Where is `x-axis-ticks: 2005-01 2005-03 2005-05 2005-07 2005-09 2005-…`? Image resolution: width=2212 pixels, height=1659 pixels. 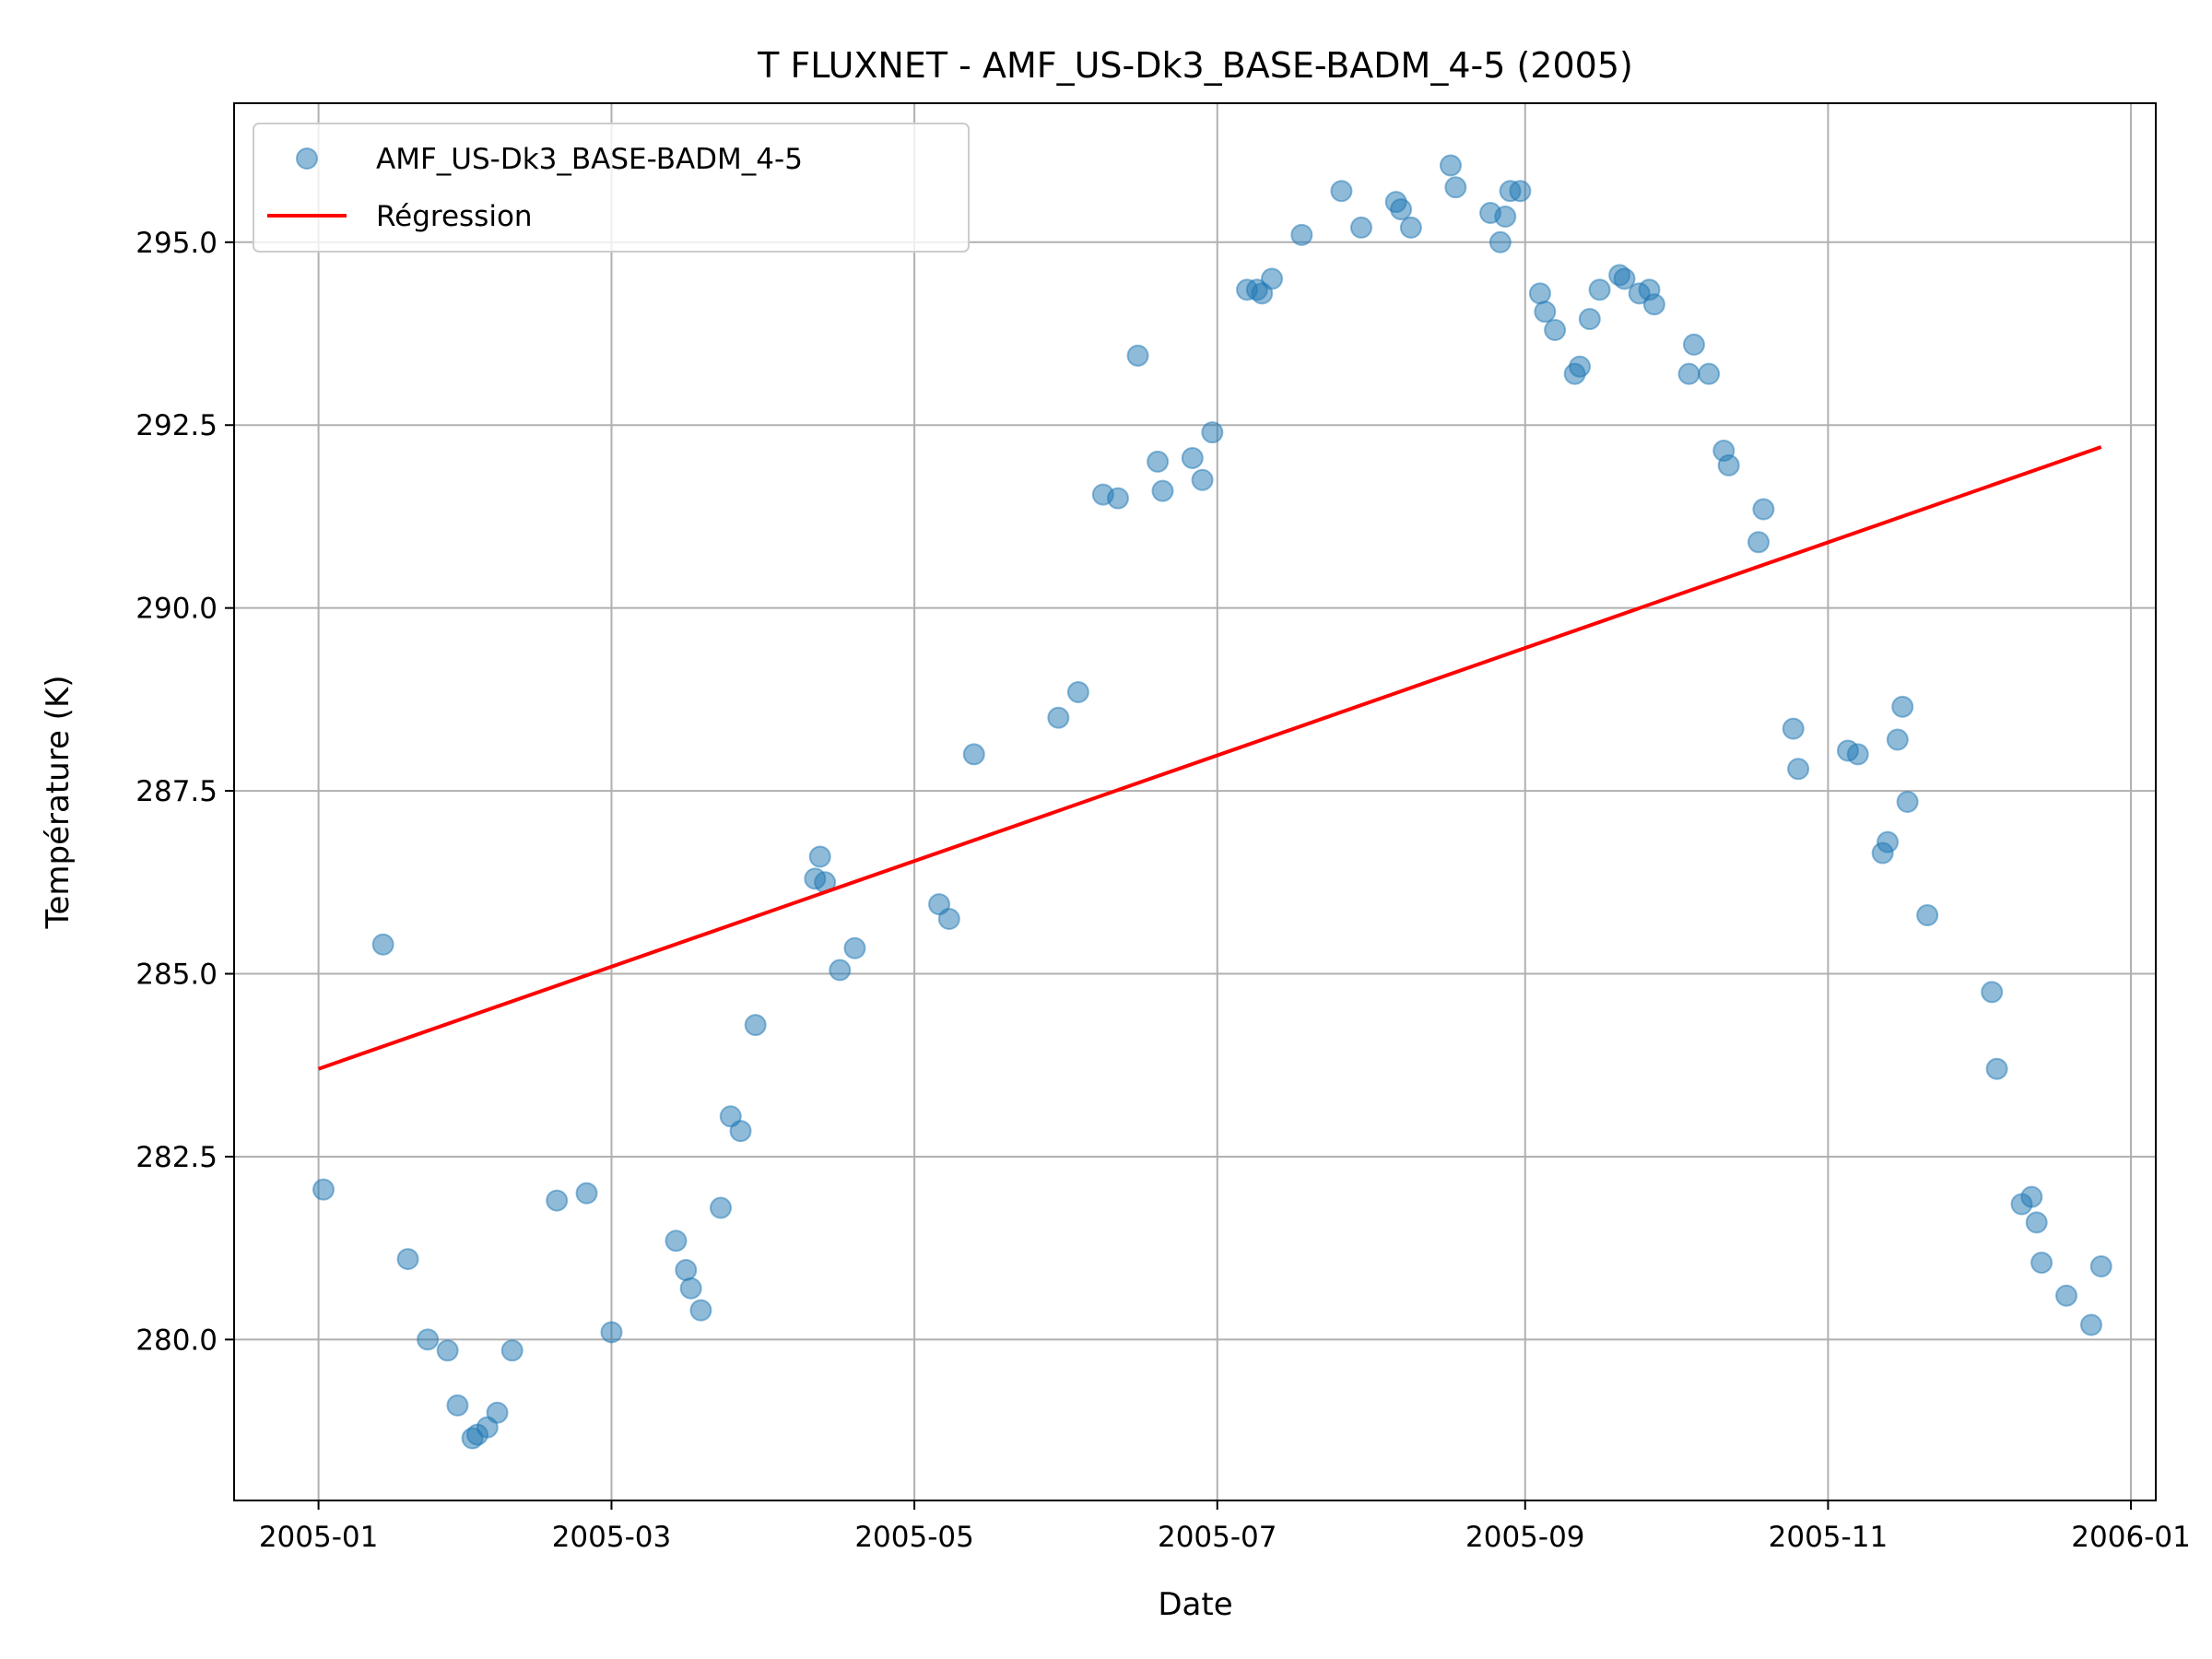 x-axis-ticks: 2005-01 2005-03 2005-05 2005-07 2005-09 2005-… is located at coordinates (1225, 1527).